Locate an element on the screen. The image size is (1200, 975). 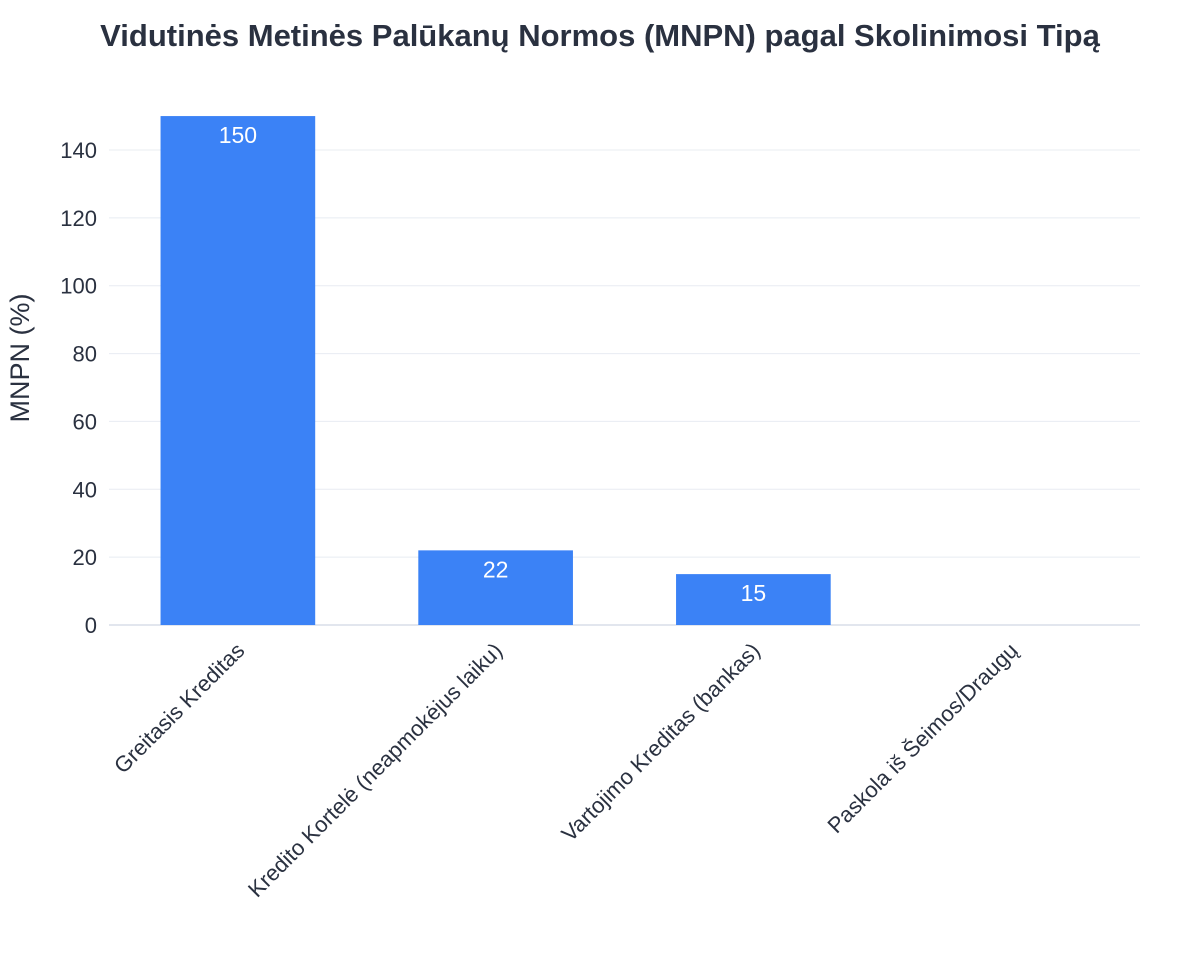
data-label: 15 is located at coordinates (754, 593).